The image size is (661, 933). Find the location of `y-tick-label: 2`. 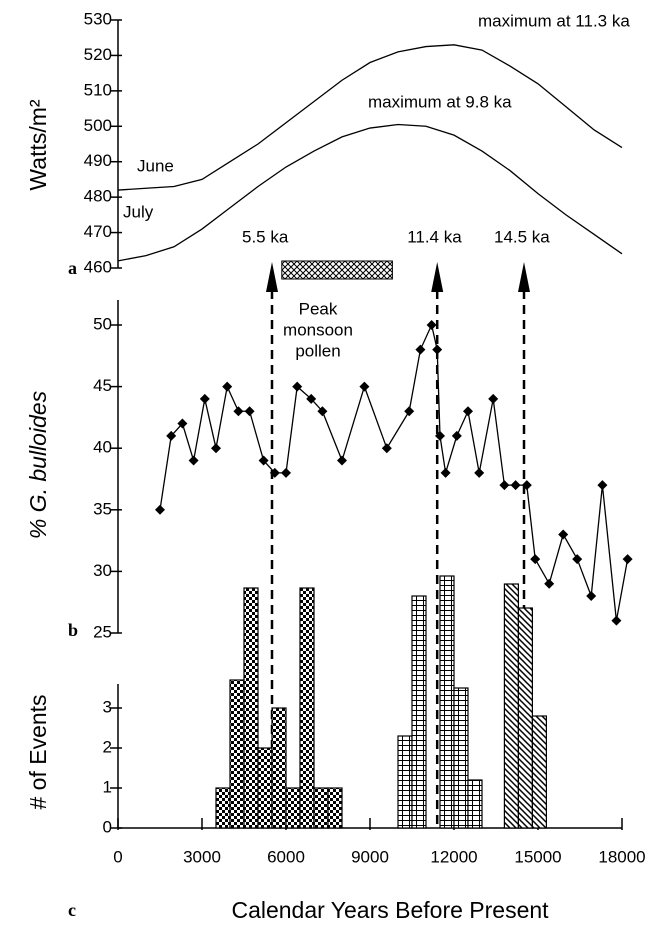

y-tick-label: 2 is located at coordinates (107, 746).